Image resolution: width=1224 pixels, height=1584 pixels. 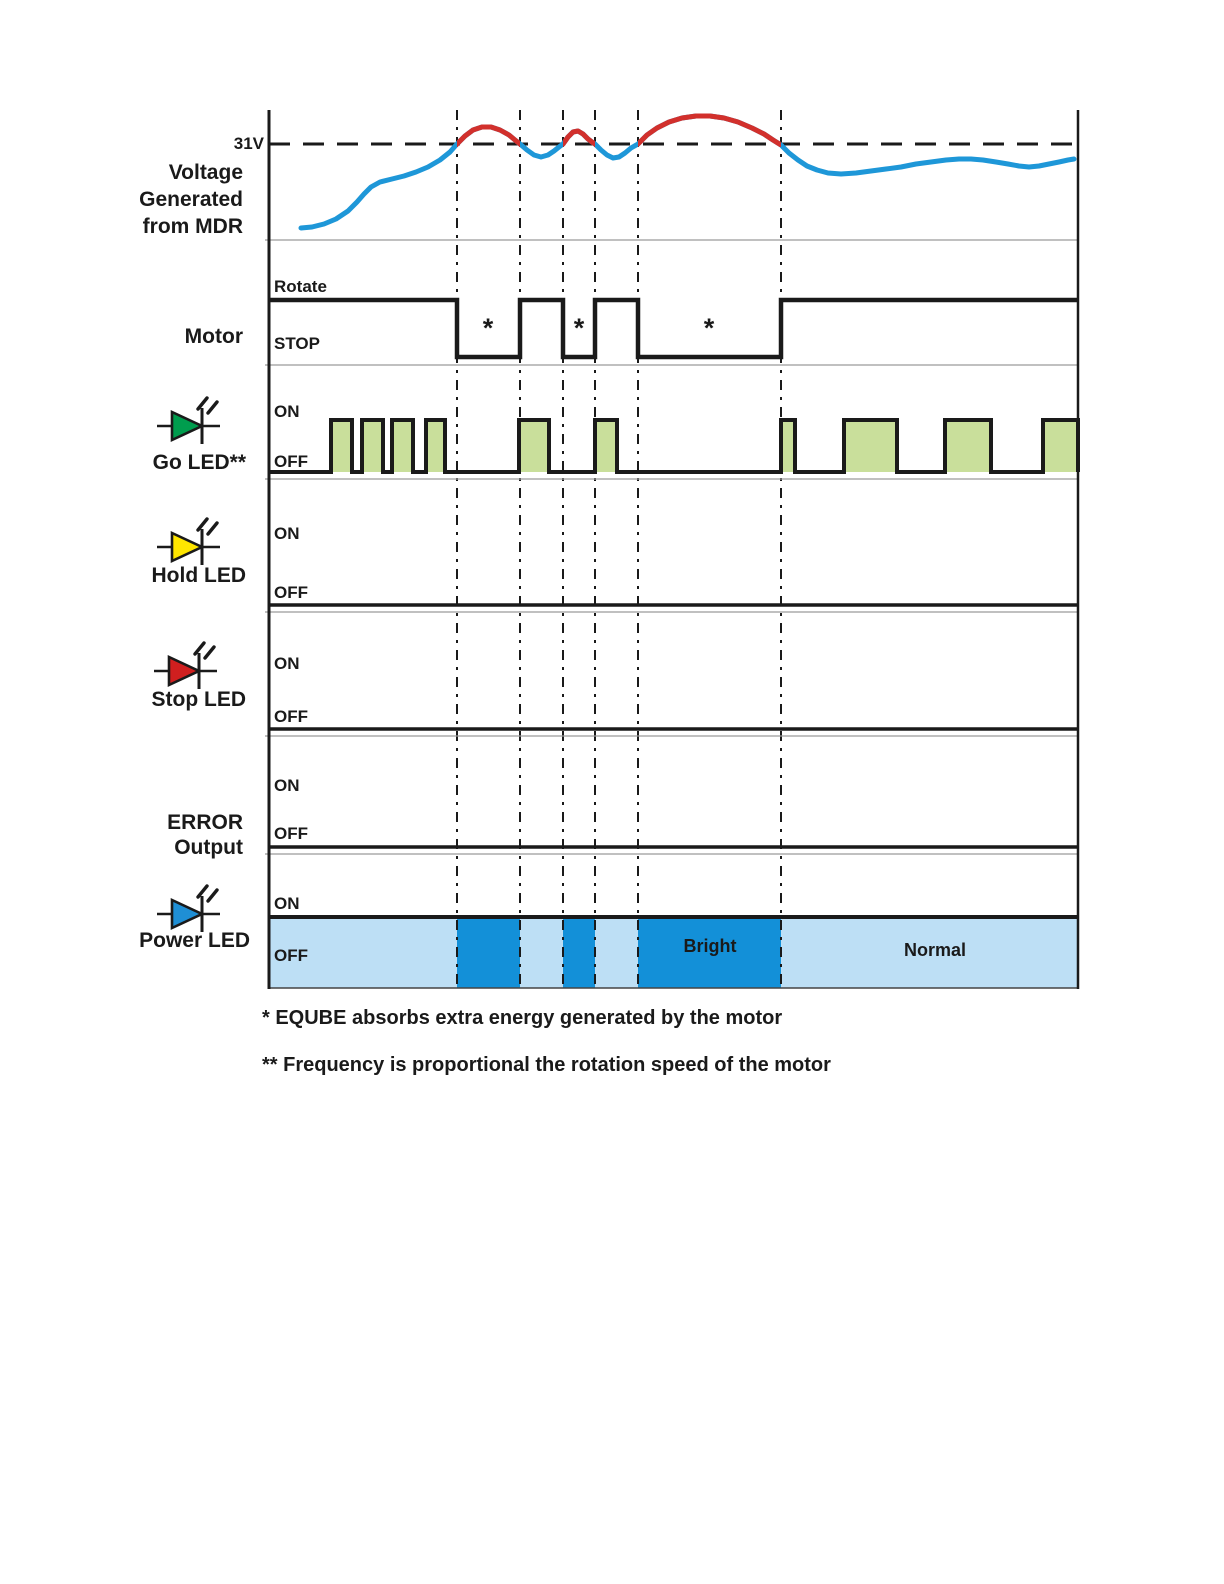 What do you see at coordinates (287, 663) in the screenshot?
I see `stopled-on-label: ON` at bounding box center [287, 663].